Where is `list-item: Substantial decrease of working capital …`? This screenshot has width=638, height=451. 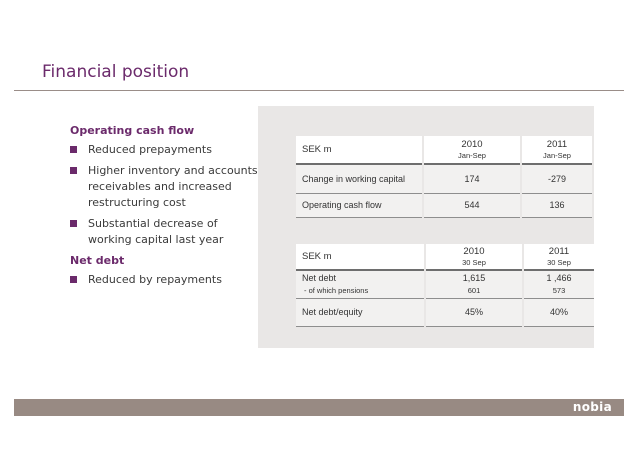 list-item: Substantial decrease of working capital … is located at coordinates (165, 232).